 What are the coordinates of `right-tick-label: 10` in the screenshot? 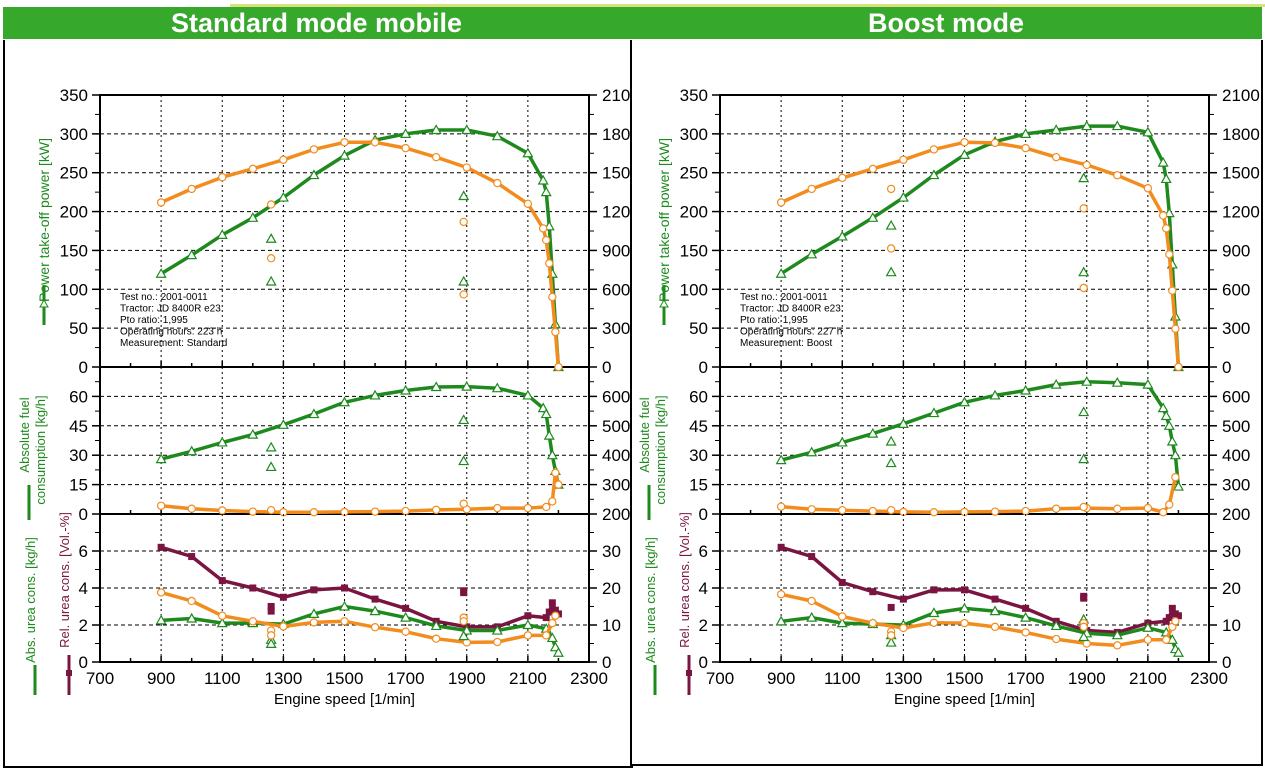 It's located at (1231, 625).